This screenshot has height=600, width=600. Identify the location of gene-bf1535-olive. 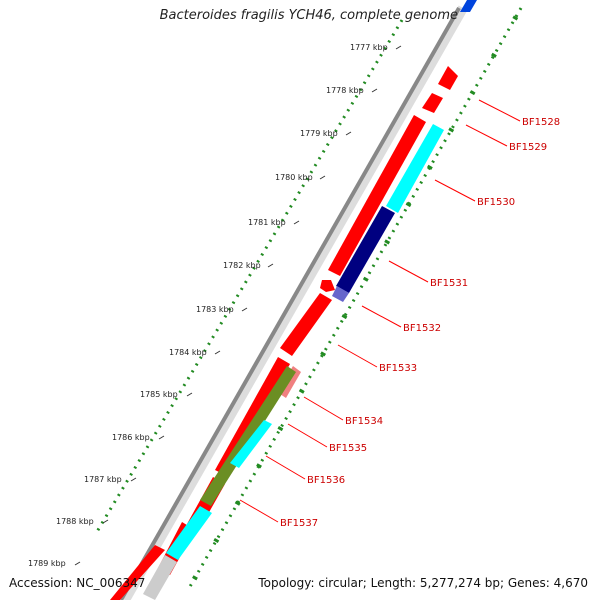
(248, 436).